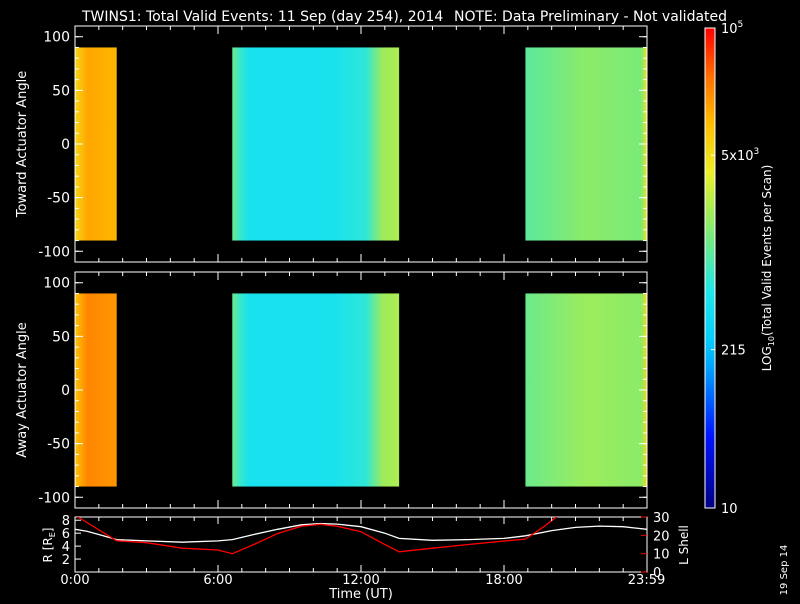 The height and width of the screenshot is (604, 800). What do you see at coordinates (757, 152) in the screenshot?
I see `colorbar-tick-exp: 3` at bounding box center [757, 152].